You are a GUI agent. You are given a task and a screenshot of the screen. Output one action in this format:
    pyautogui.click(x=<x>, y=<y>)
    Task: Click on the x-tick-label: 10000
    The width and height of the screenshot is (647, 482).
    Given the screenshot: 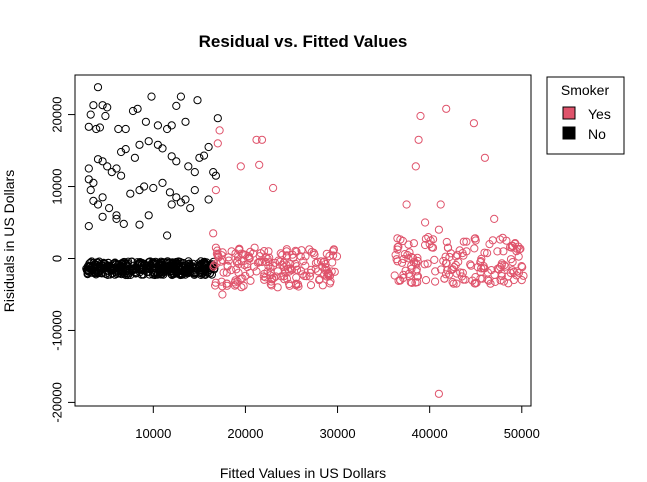 What is the action you would take?
    pyautogui.click(x=153, y=433)
    